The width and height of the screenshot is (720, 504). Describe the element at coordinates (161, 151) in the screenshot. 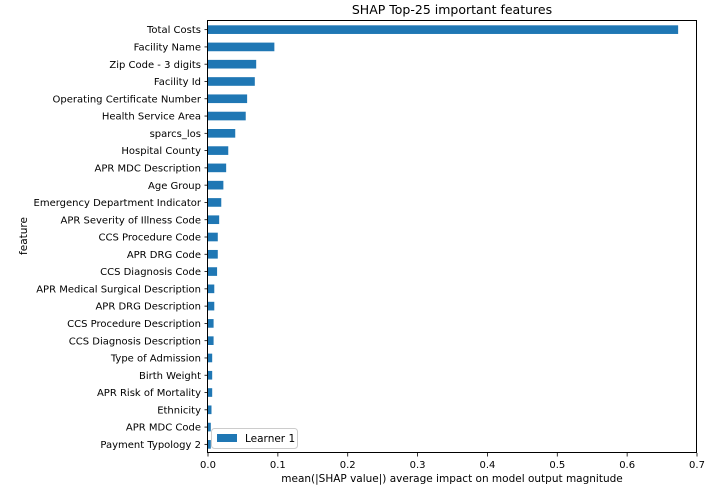

I see `y-tick-label: Hospital County` at that location.